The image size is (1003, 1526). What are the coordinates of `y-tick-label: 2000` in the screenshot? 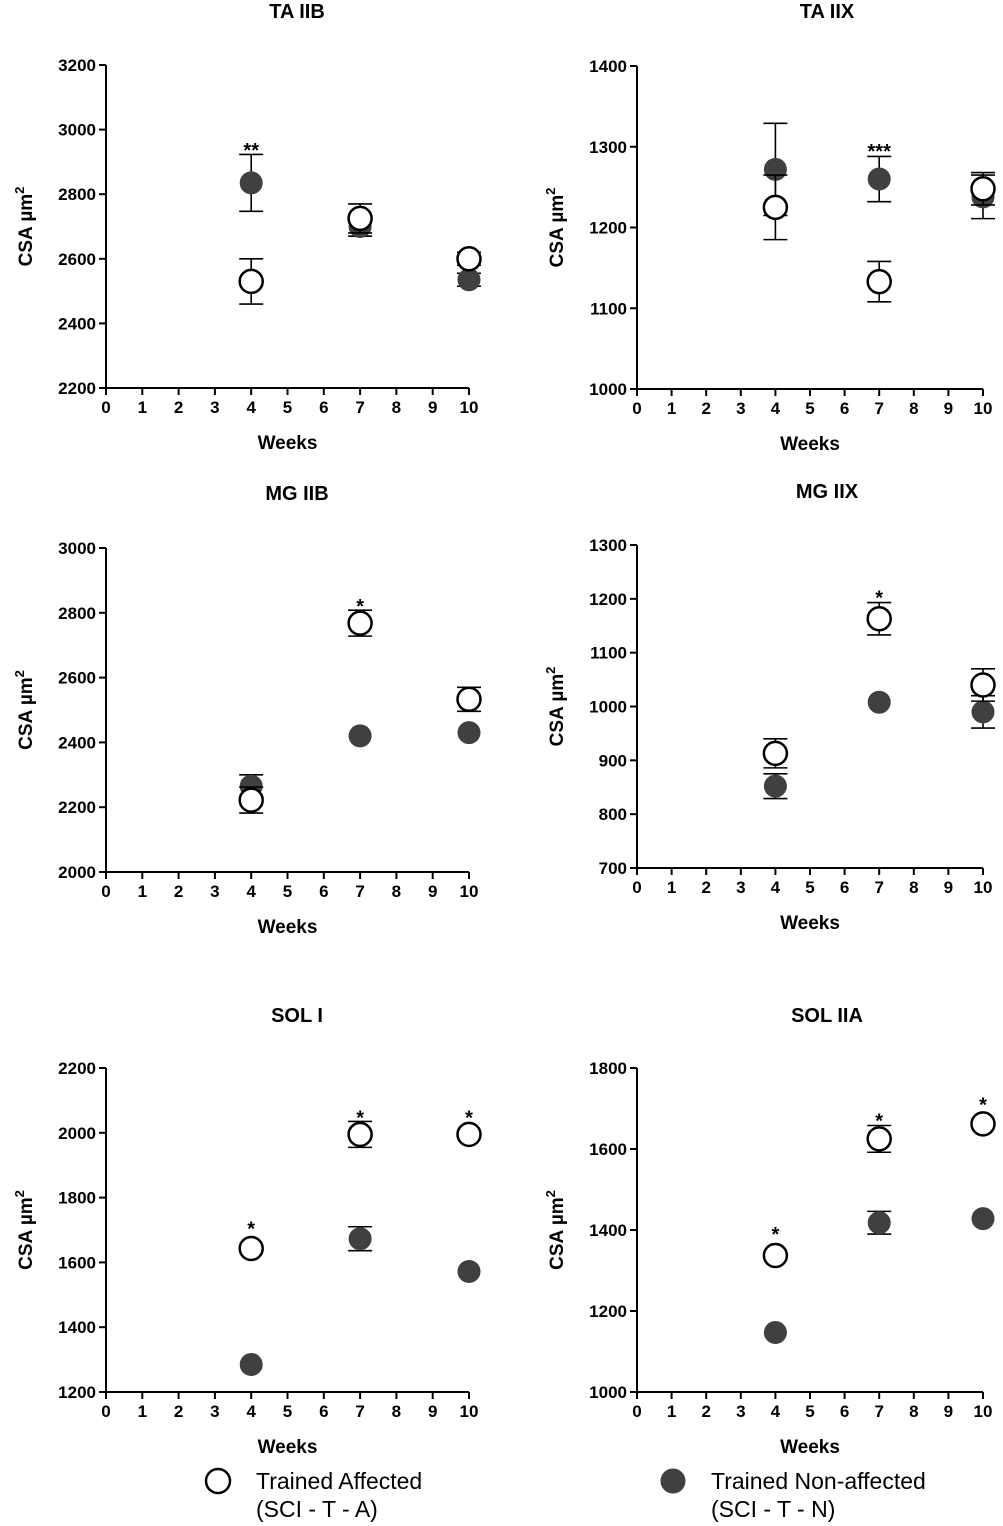 It's located at (77, 1133).